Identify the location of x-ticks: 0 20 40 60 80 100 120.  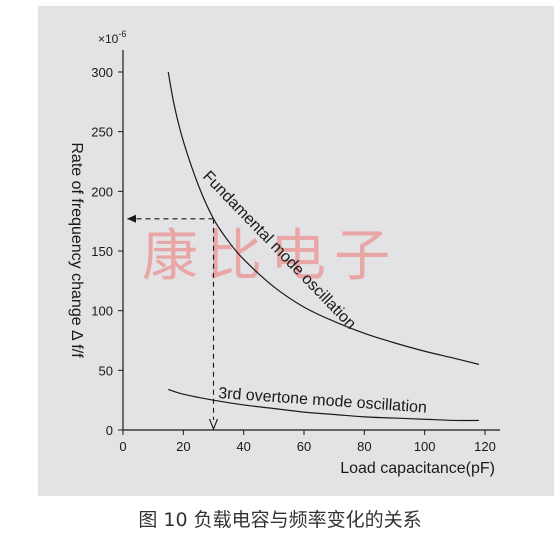
(307, 442).